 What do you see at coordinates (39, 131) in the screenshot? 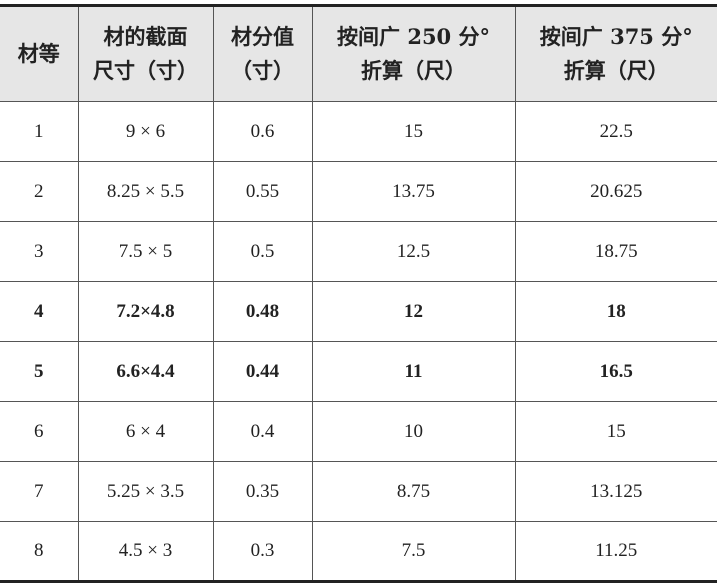
I see `table-cell: 1` at bounding box center [39, 131].